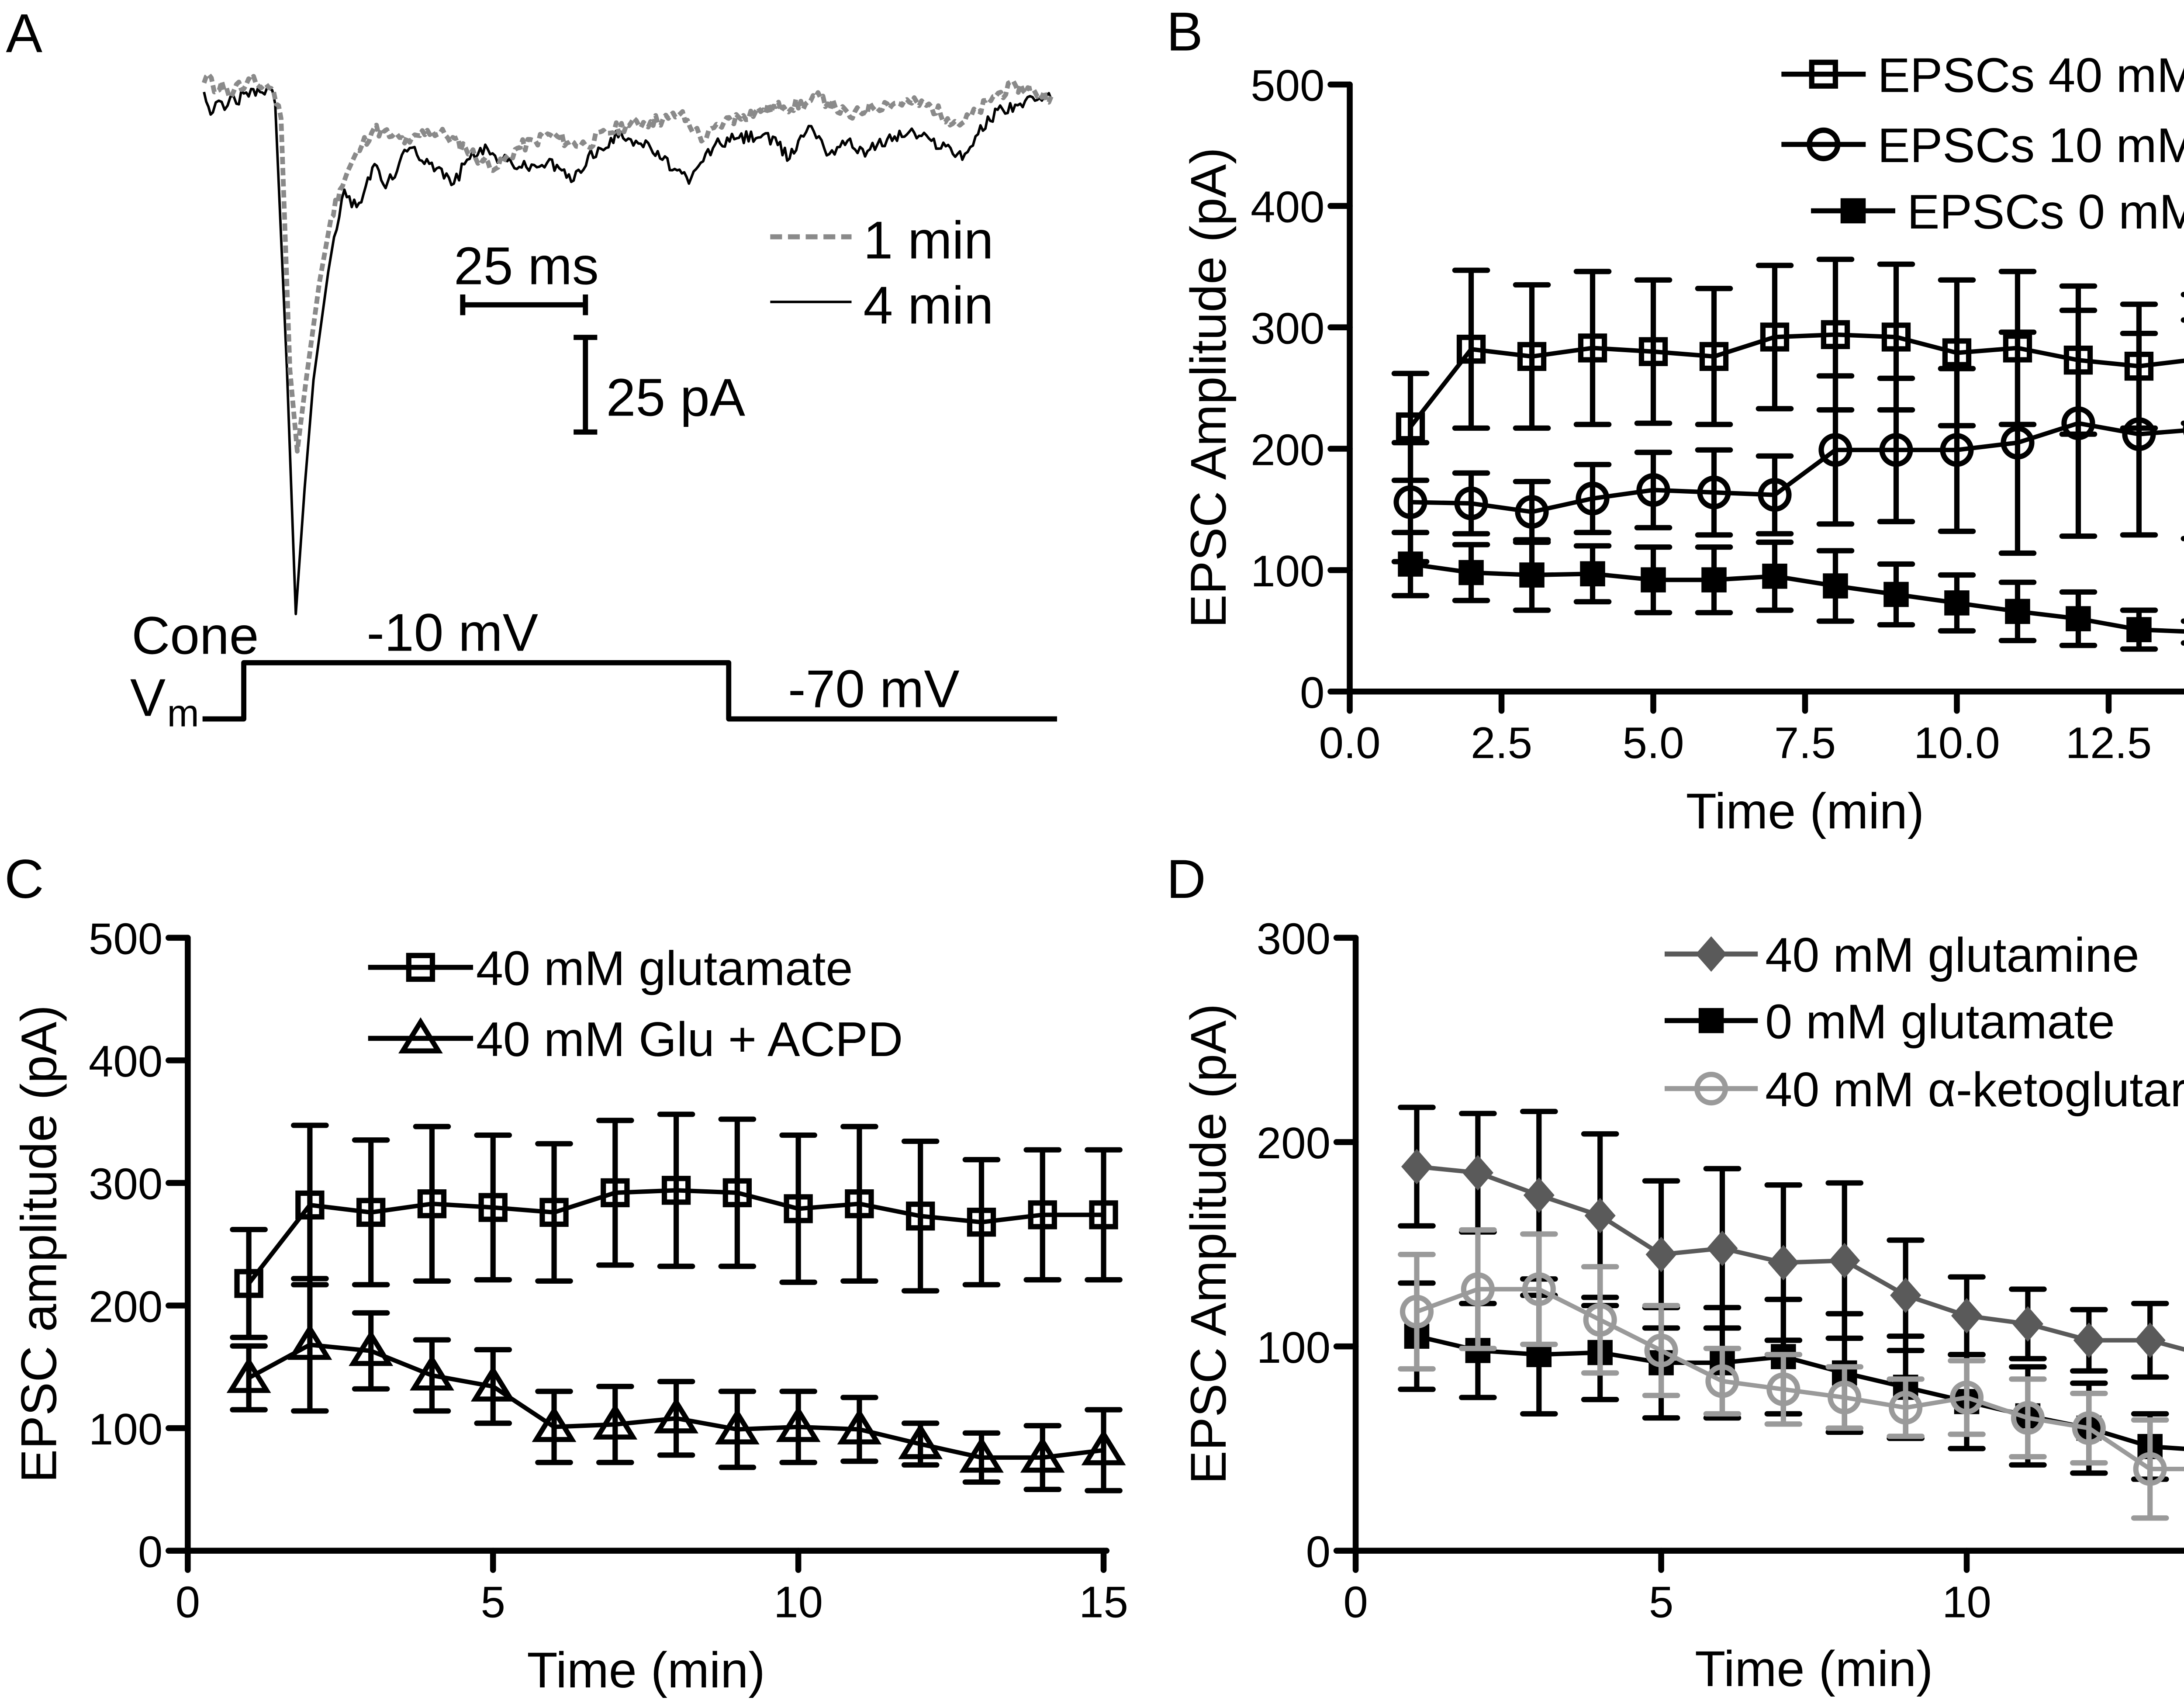 The image size is (2184, 1704). What do you see at coordinates (664, 968) in the screenshot?
I see `legend-label: 40 mM glutamate` at bounding box center [664, 968].